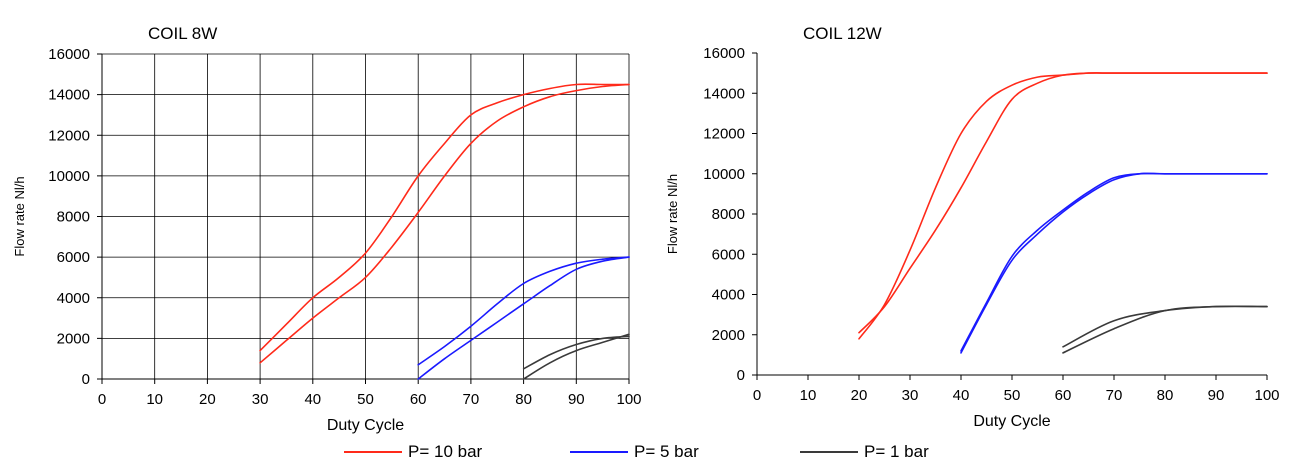 This screenshot has width=1297, height=464. What do you see at coordinates (842, 33) in the screenshot?
I see `chart-title: COIL 12W` at bounding box center [842, 33].